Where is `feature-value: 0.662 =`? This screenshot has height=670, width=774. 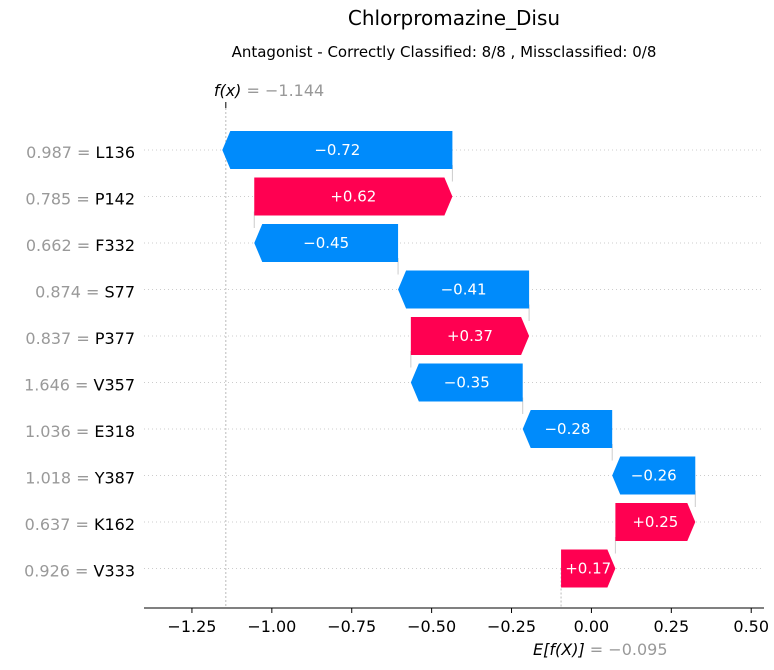 feature-value: 0.662 = is located at coordinates (60, 245).